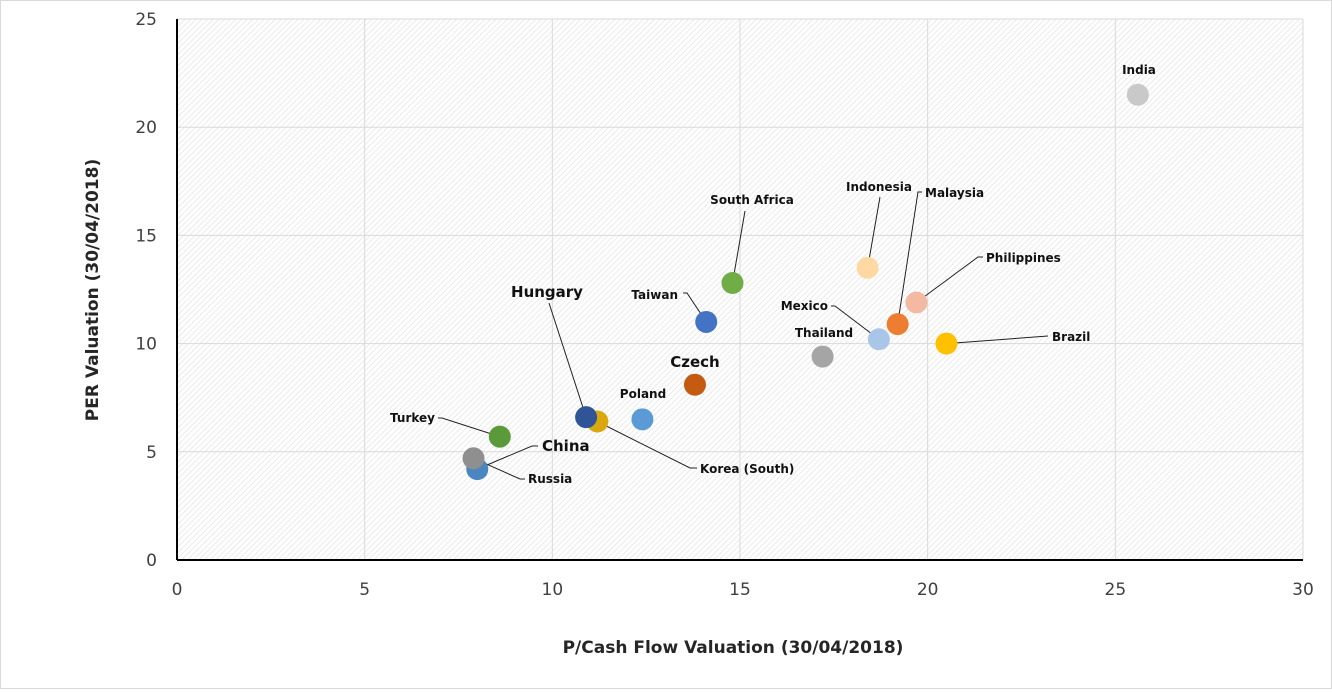 This screenshot has height=693, width=1332. Describe the element at coordinates (824, 333) in the screenshot. I see `data-label: Thailand` at that location.